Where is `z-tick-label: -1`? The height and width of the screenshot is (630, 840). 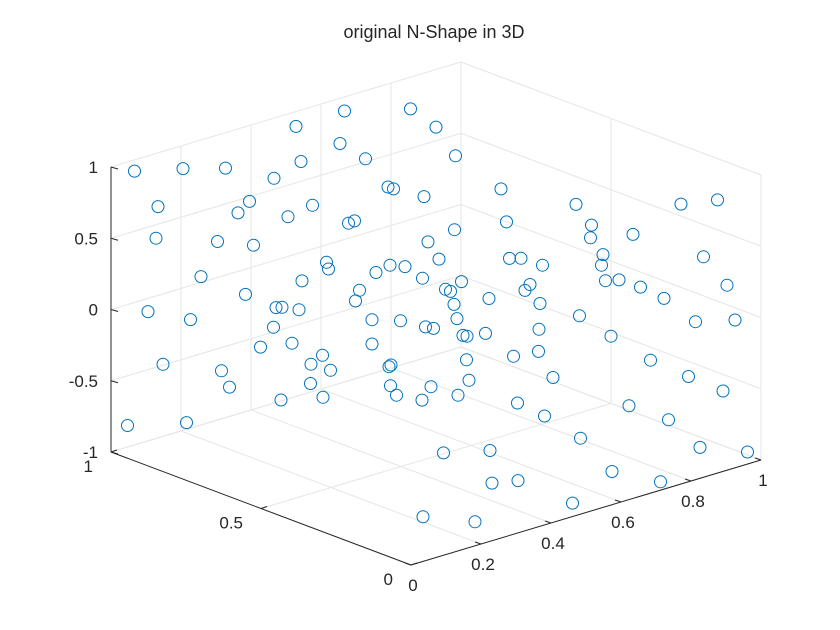 z-tick-label: -1 is located at coordinates (90, 452).